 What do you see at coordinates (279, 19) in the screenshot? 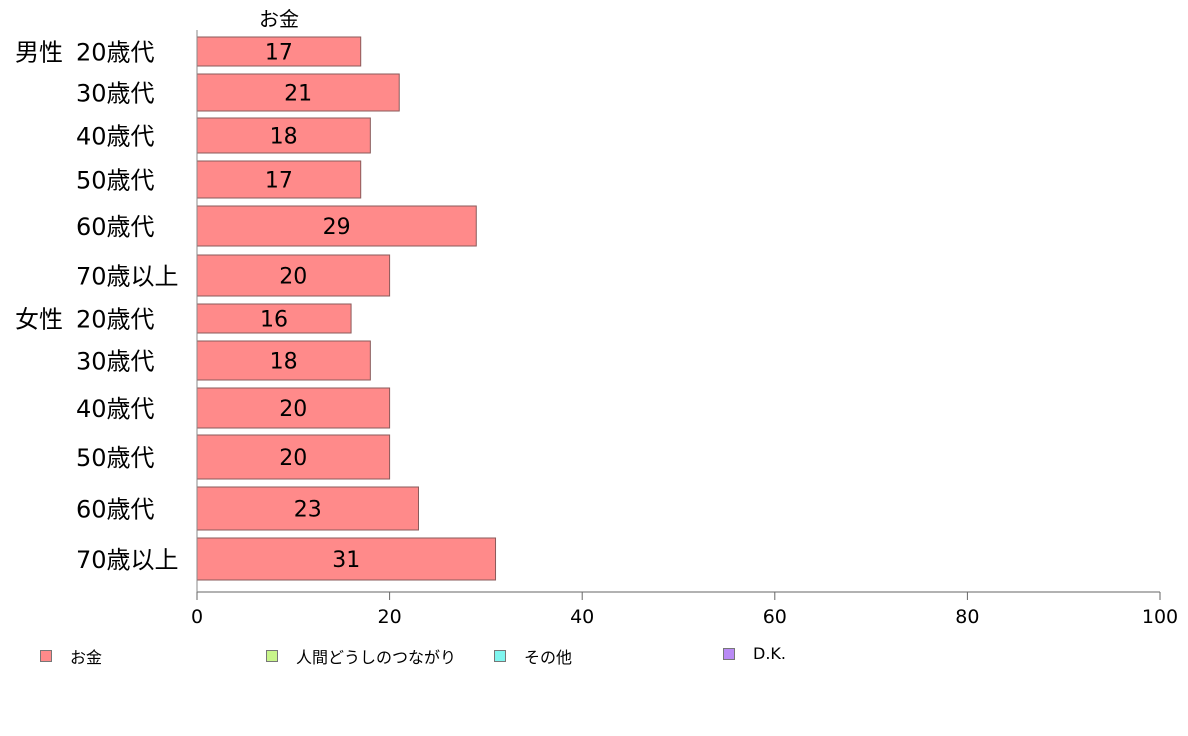
I see `series-header: お金` at bounding box center [279, 19].